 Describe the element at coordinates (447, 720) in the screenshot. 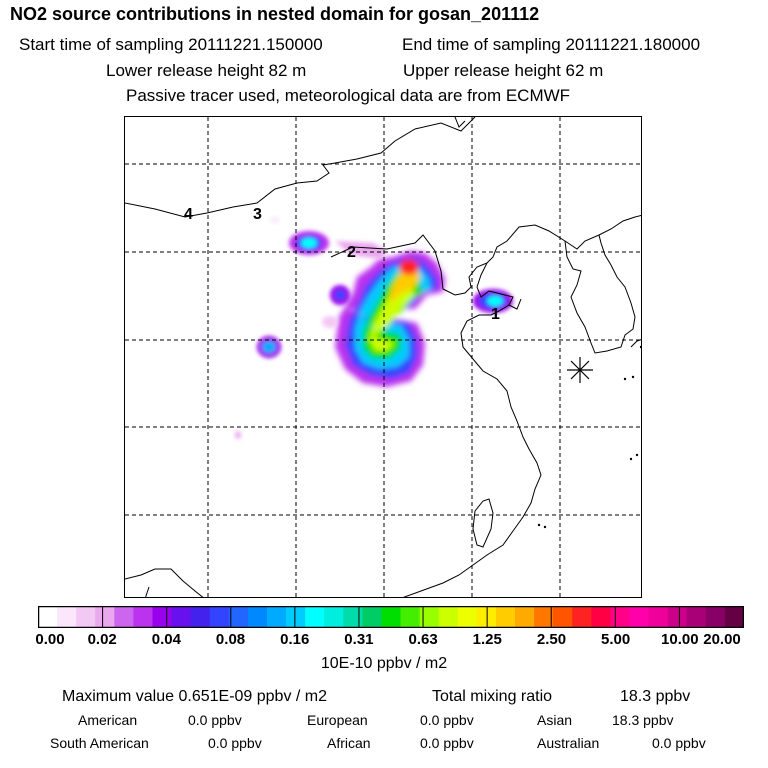

I see `region-value-european: 0.0 ppbv` at that location.